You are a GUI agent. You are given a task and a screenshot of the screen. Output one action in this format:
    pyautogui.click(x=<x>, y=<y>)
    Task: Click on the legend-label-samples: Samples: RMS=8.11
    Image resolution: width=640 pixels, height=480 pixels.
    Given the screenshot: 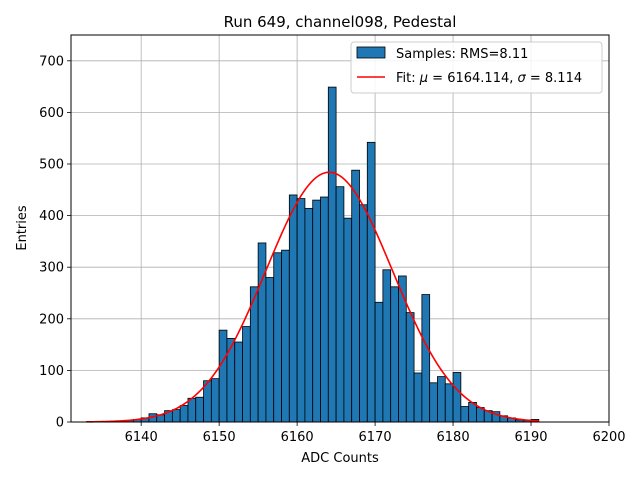 What is the action you would take?
    pyautogui.click(x=462, y=54)
    